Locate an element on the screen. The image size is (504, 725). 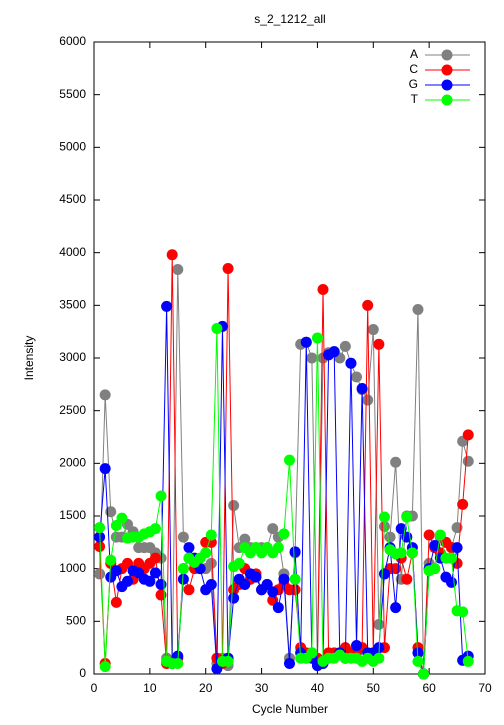
y-tick-label: 4000 is located at coordinates (72, 252).